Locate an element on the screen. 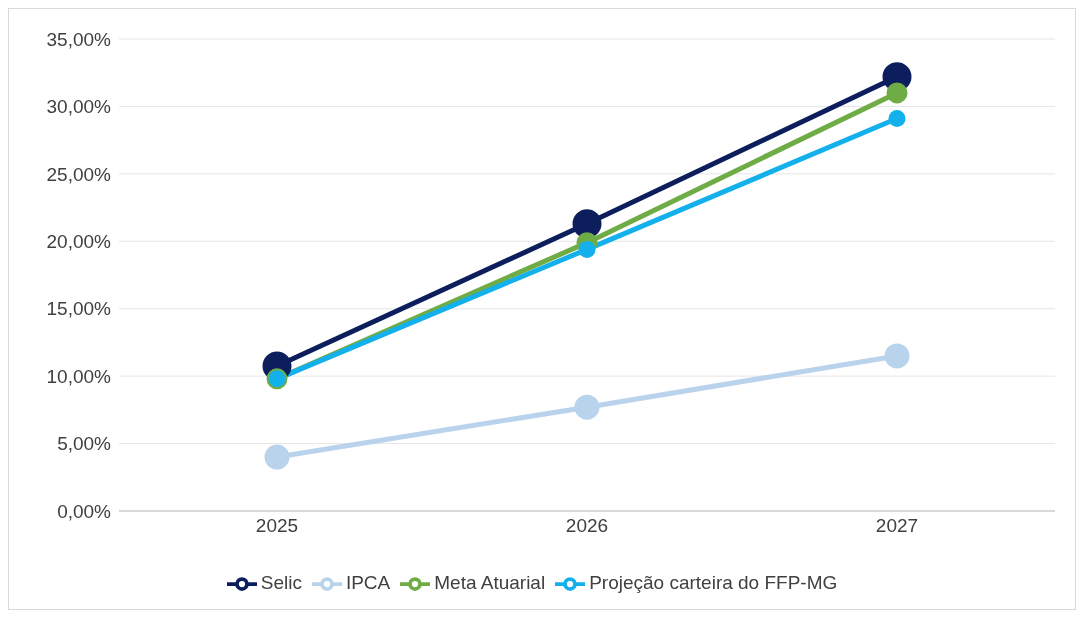 The width and height of the screenshot is (1084, 619). legend-label: IPCA is located at coordinates (368, 583).